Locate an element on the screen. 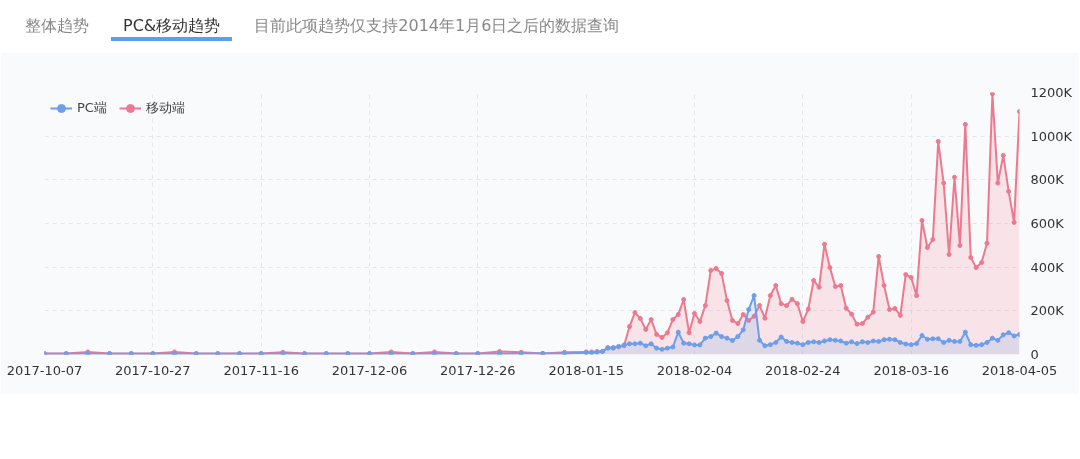  x-tick-label: 2017-10-27 is located at coordinates (153, 370).